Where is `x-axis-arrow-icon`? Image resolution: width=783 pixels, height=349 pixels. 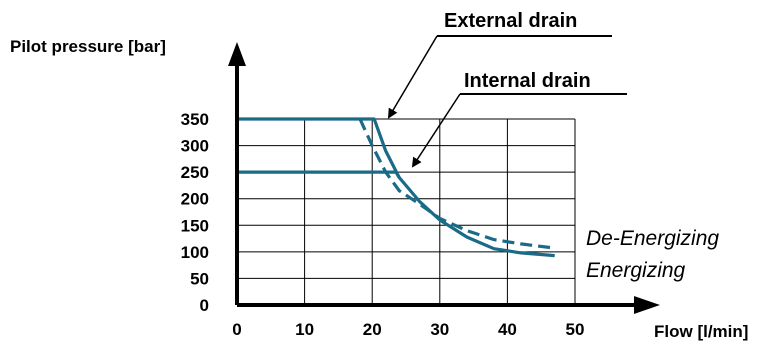 x-axis-arrow-icon is located at coordinates (647, 305).